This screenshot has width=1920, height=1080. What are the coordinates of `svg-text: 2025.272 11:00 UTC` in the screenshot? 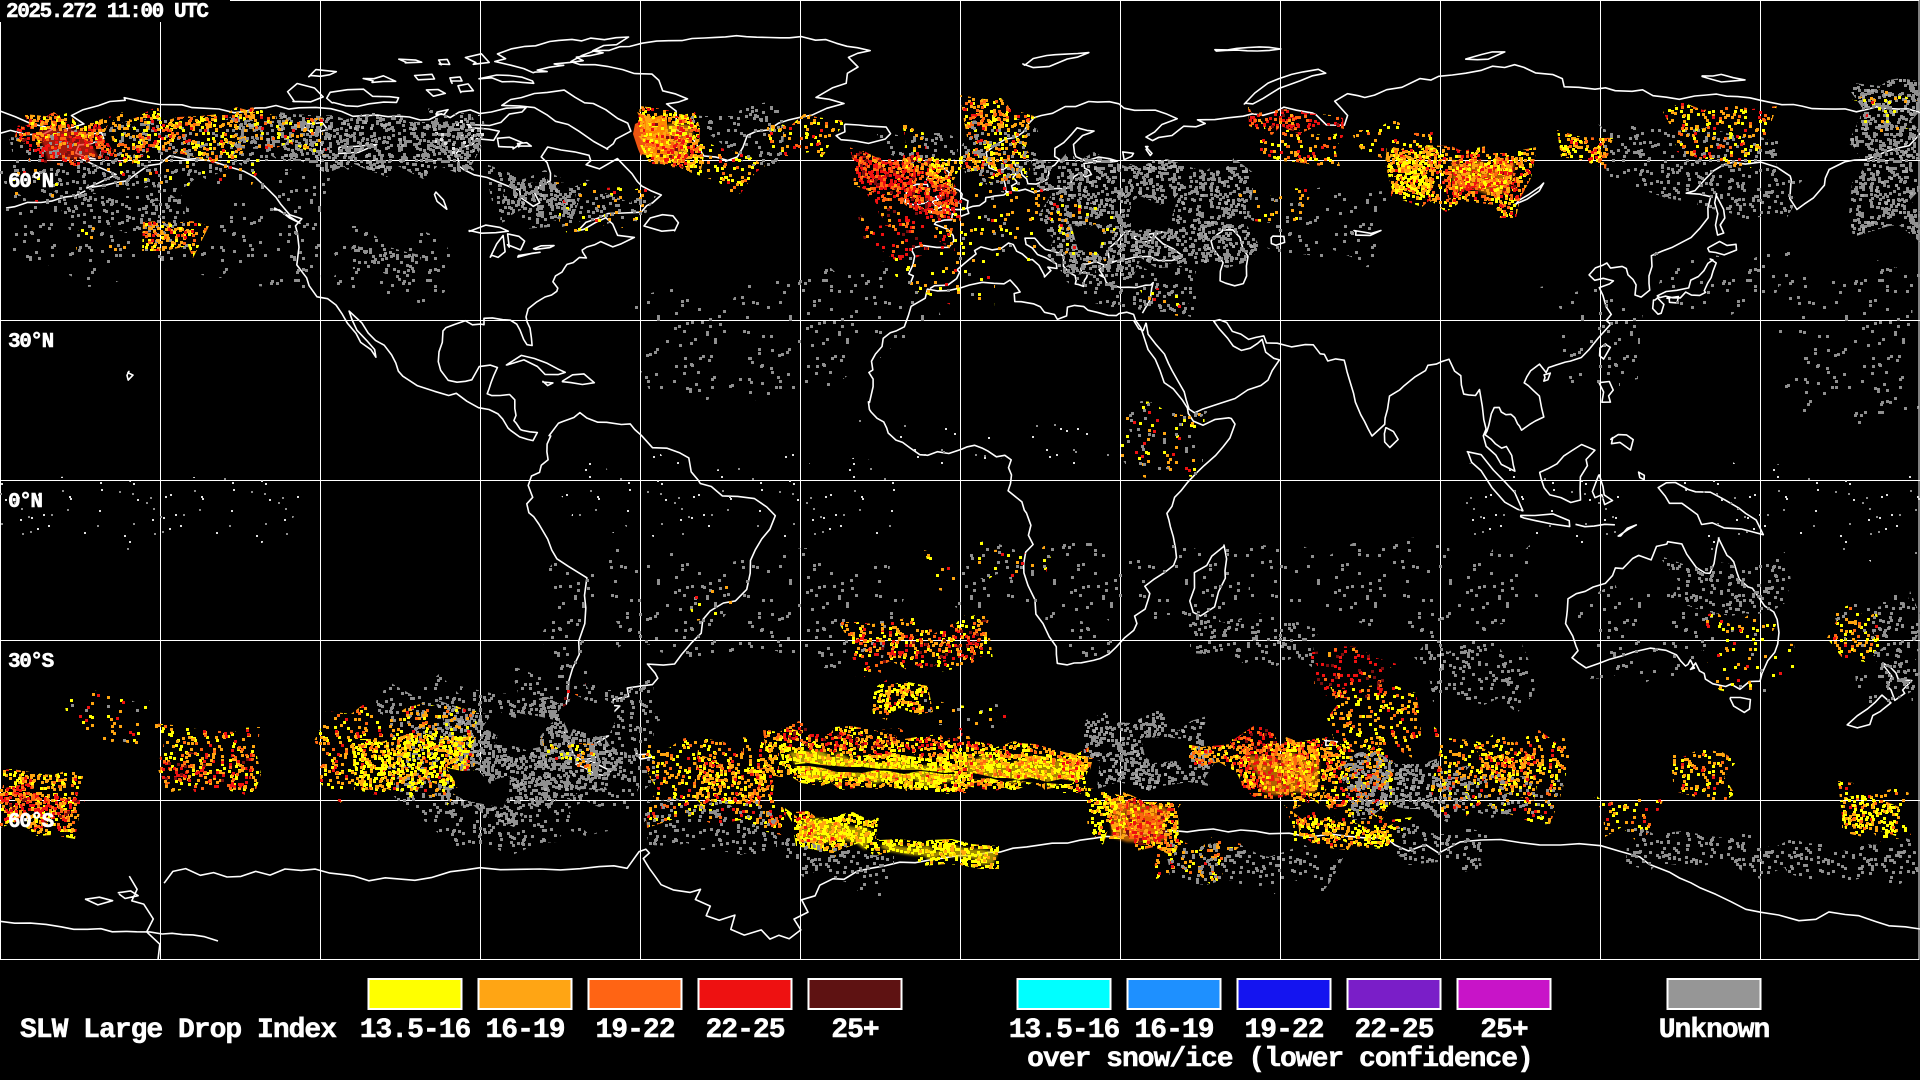 It's located at (107, 12).